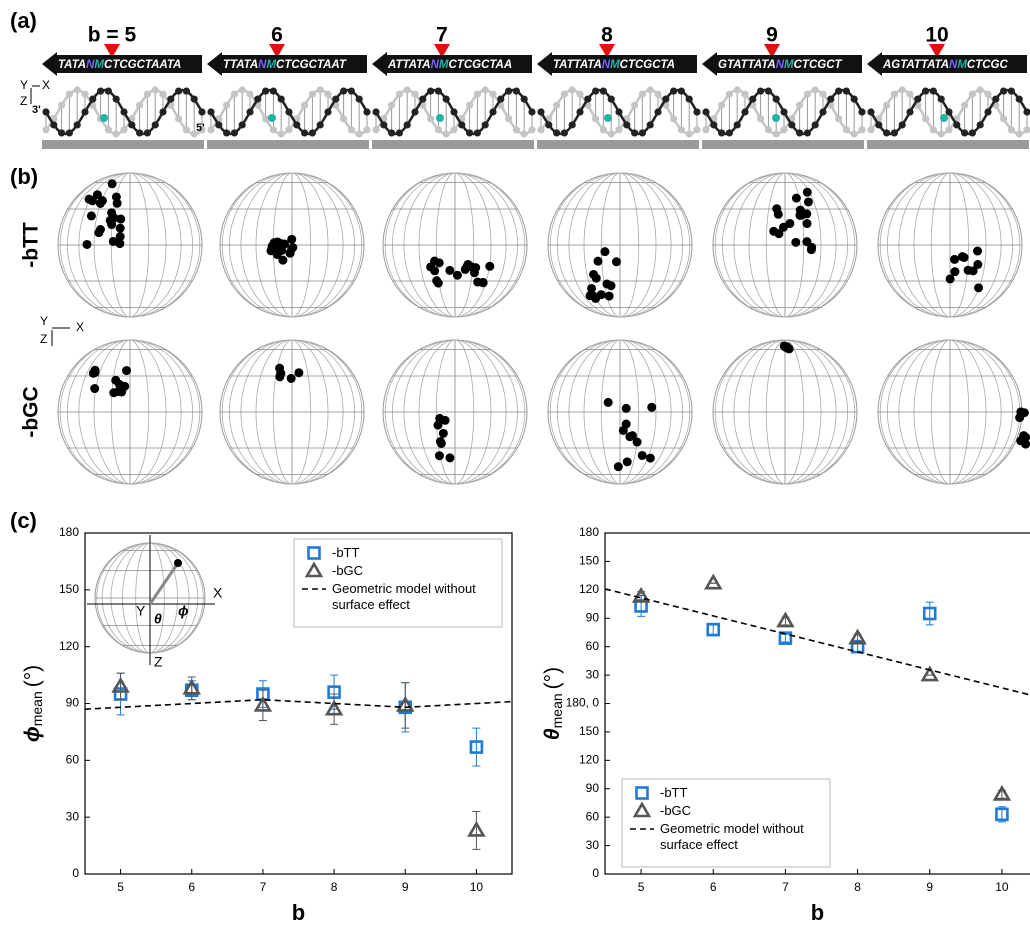 This screenshot has width=1030, height=926. Describe the element at coordinates (263, 887) in the screenshot. I see `x-tick-label: 7` at that location.